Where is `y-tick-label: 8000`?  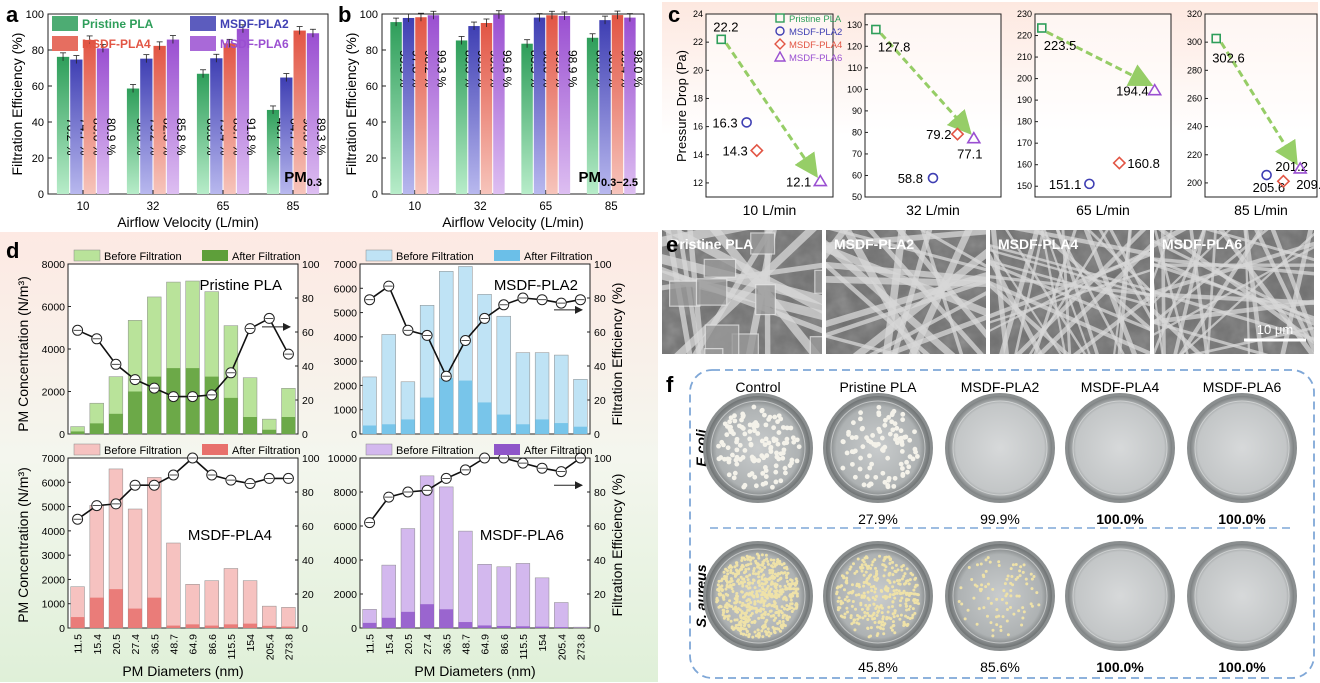
y-tick-label: 8000 is located at coordinates (54, 265).